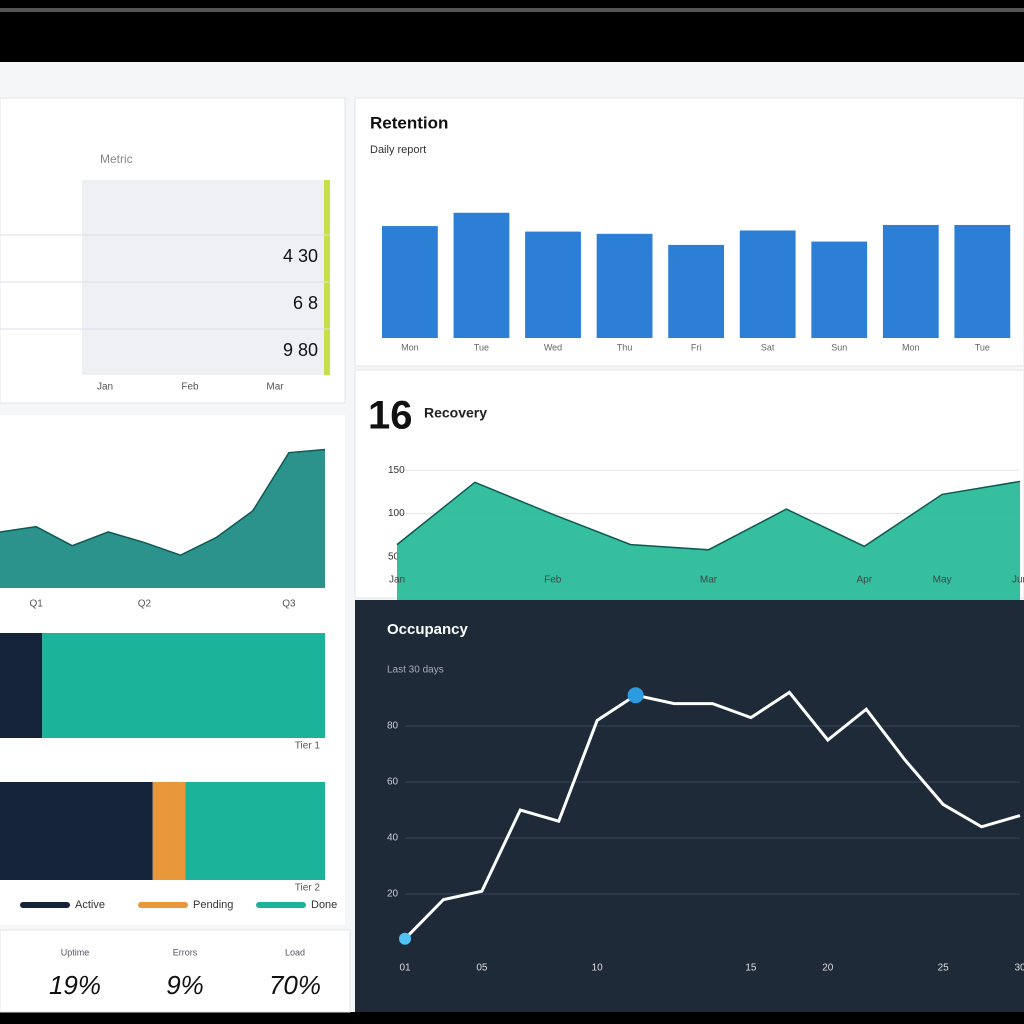 This screenshot has width=1024, height=1024. I want to click on frame-rim, so click(512, 10).